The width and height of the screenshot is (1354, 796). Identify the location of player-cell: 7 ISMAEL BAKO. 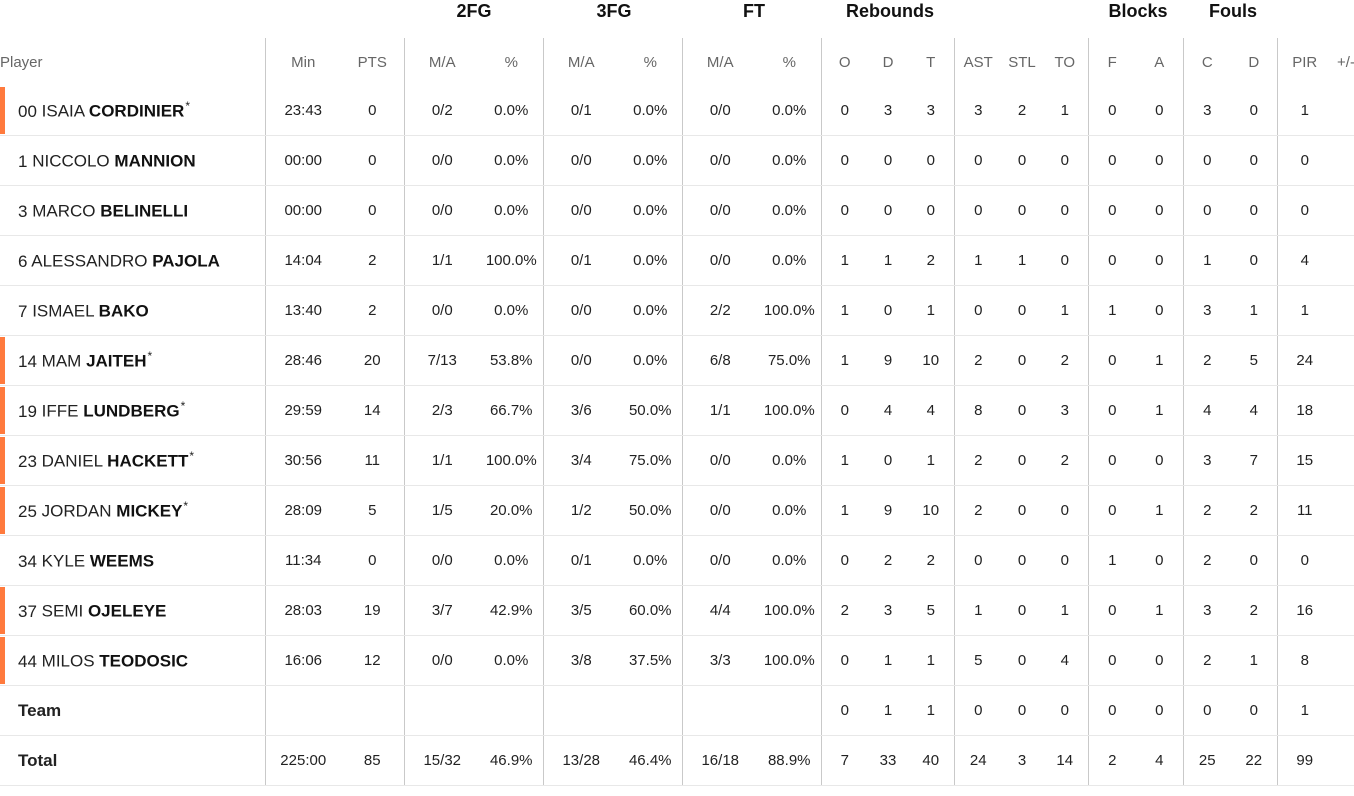
(132, 310).